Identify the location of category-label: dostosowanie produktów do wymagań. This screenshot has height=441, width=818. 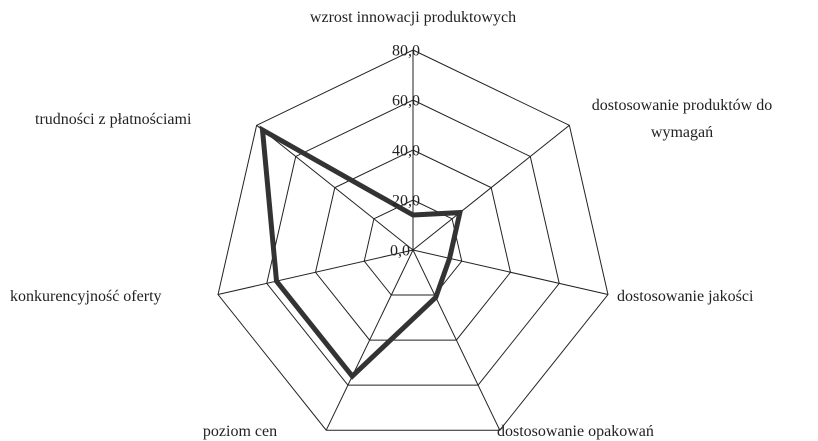
(682, 119).